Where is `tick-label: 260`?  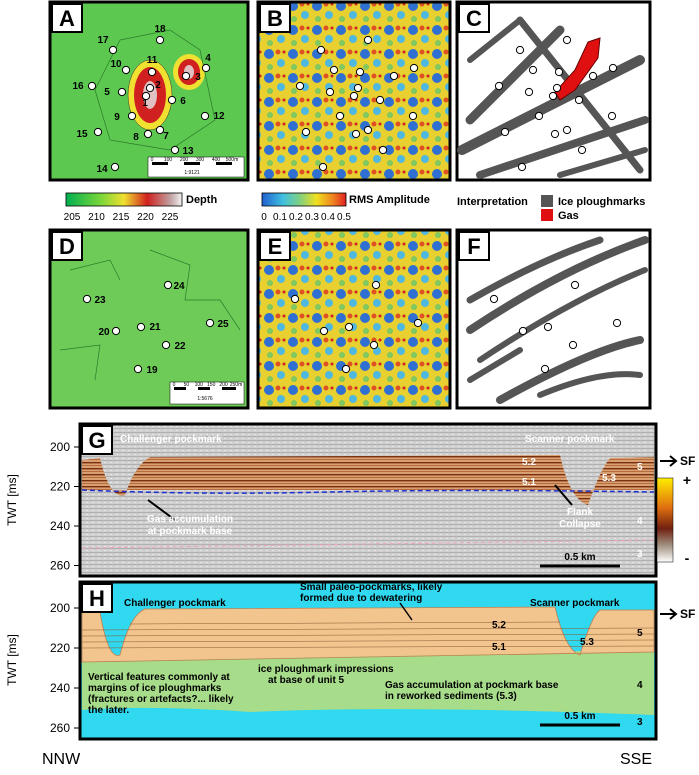 tick-label: 260 is located at coordinates (60, 566).